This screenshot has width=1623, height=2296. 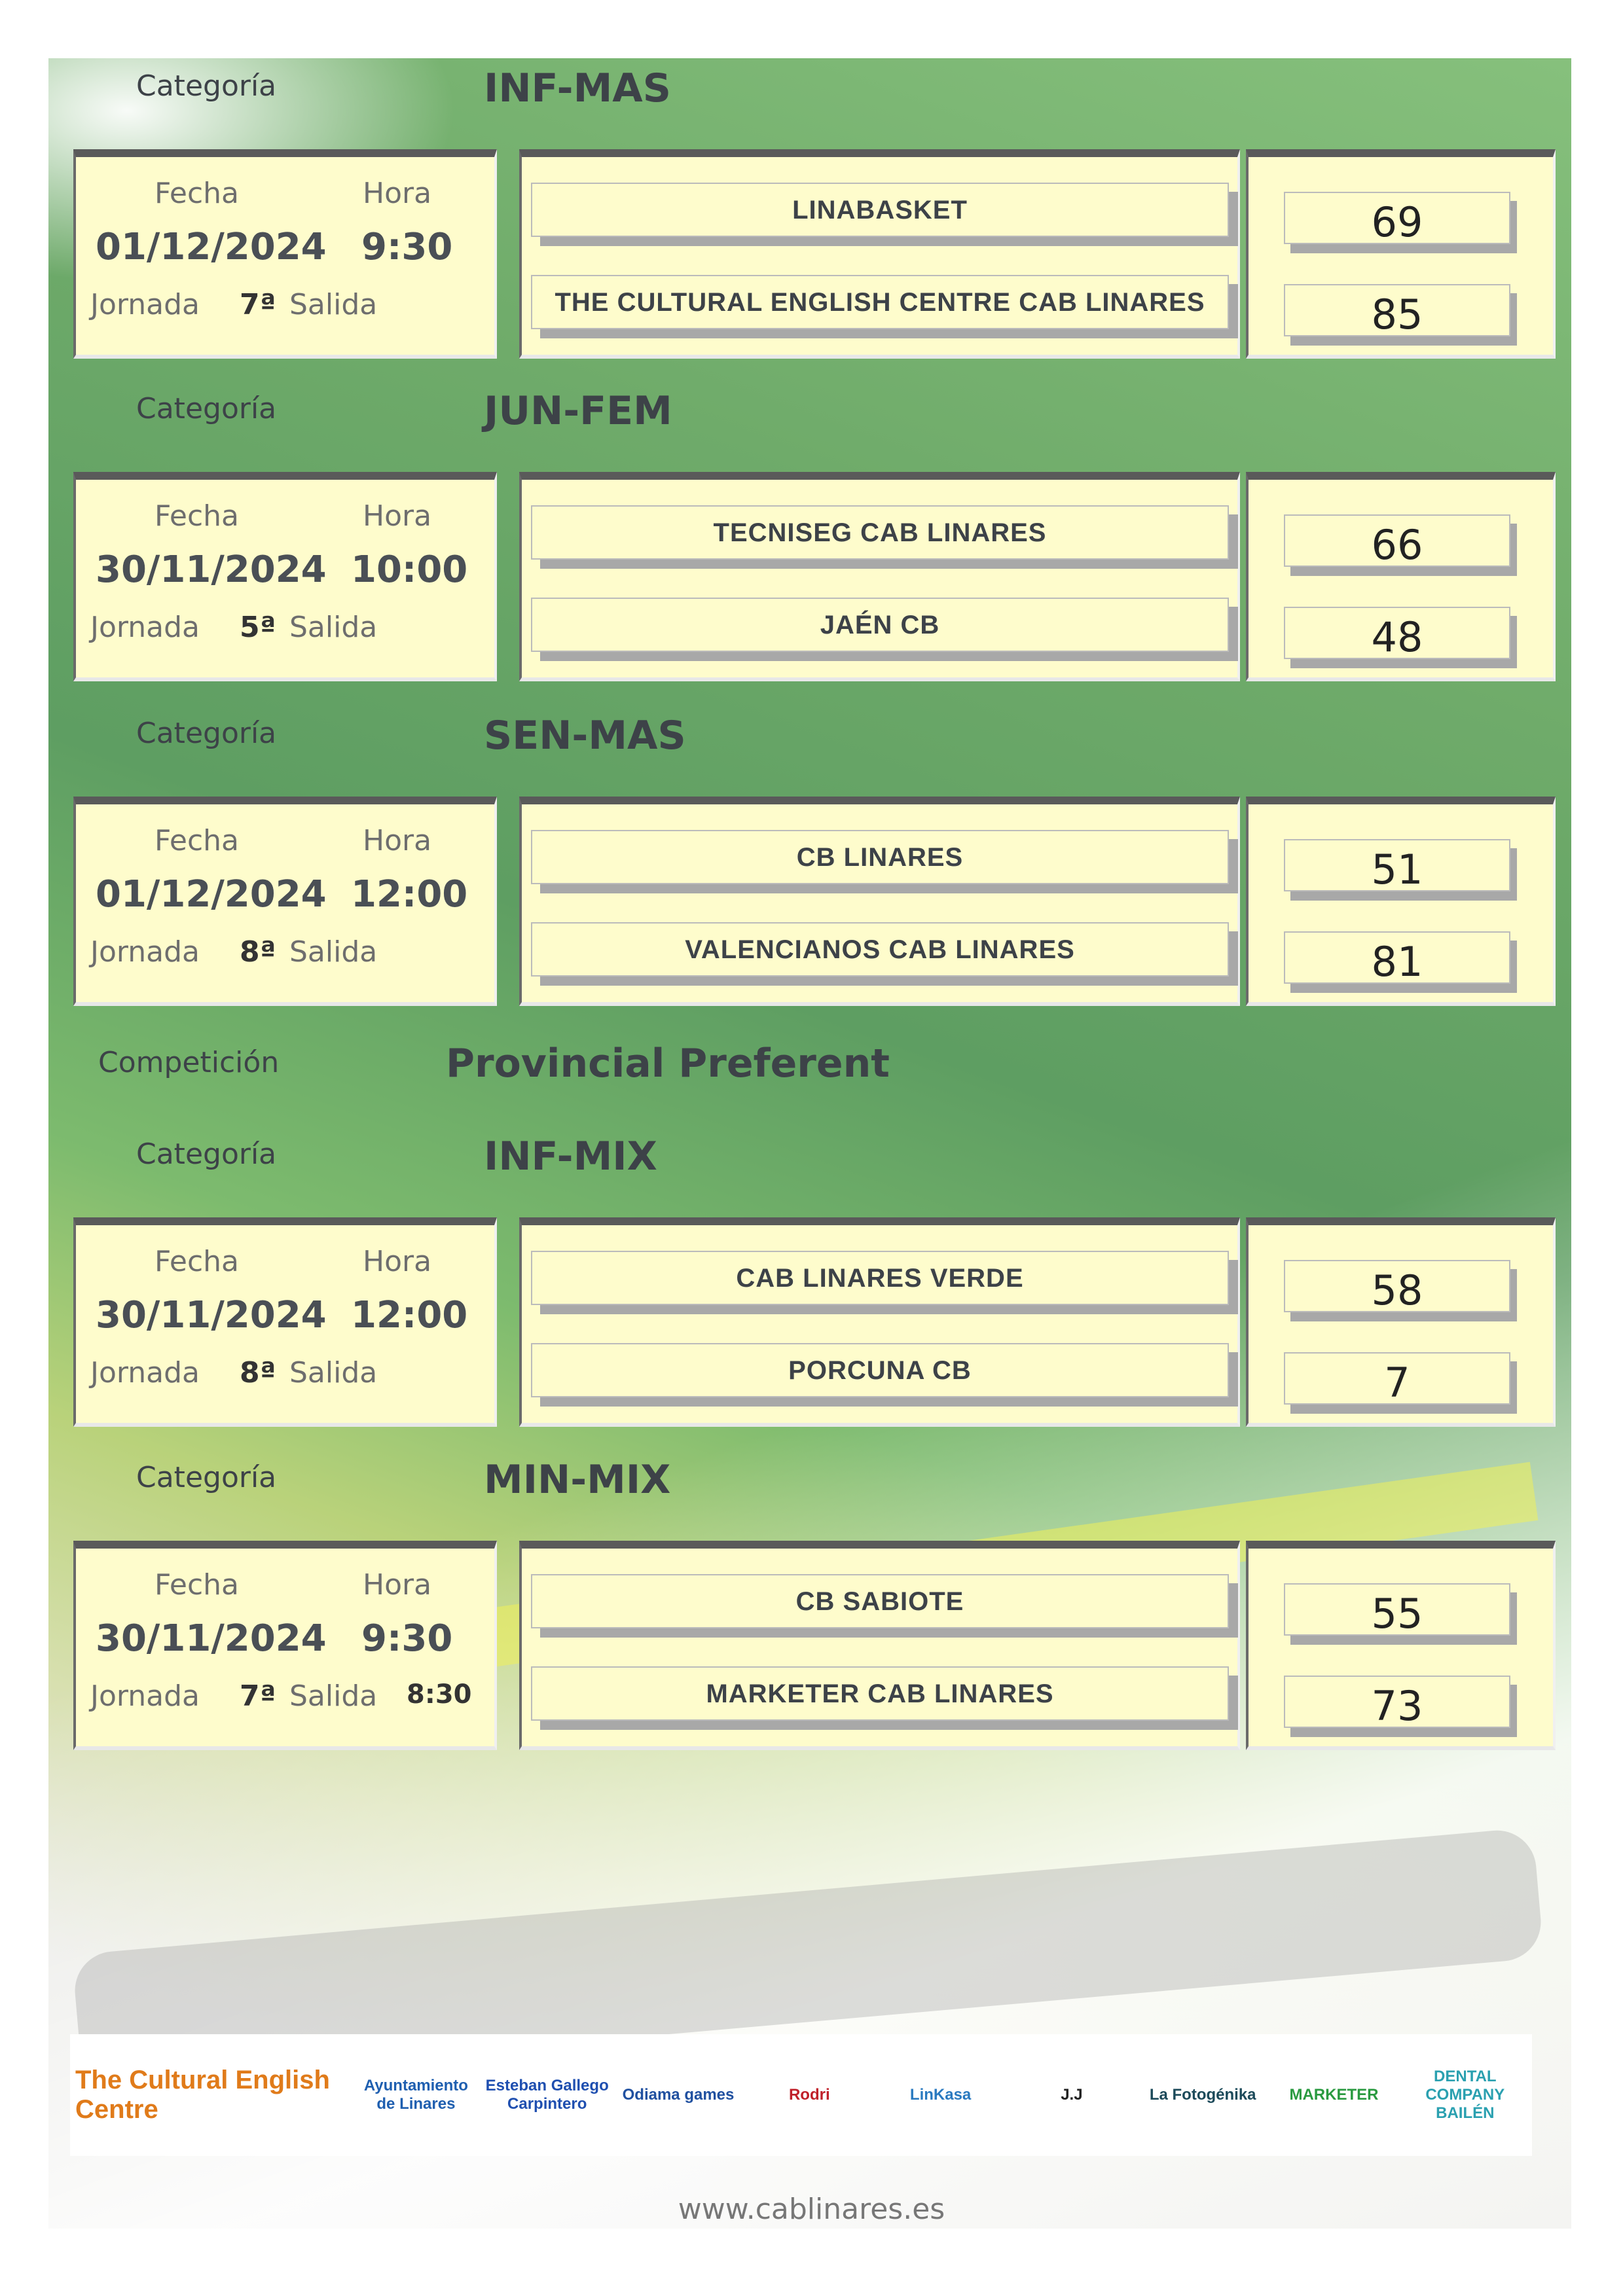 I want to click on competition-label: Competición, so click(x=189, y=1062).